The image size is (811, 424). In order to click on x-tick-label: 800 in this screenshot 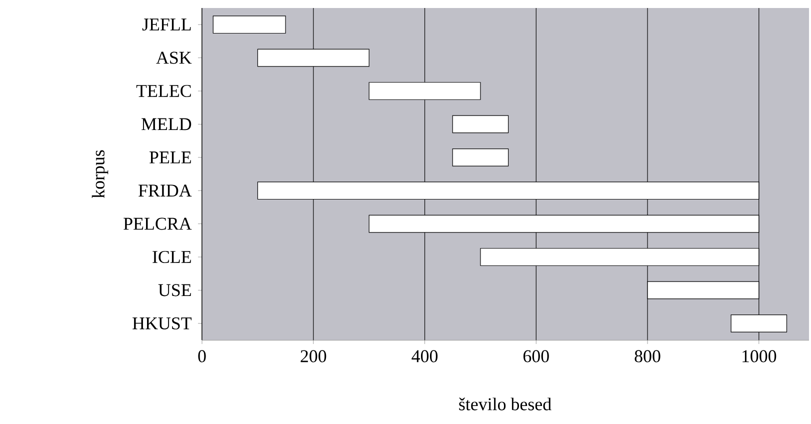, I will do `click(647, 356)`.